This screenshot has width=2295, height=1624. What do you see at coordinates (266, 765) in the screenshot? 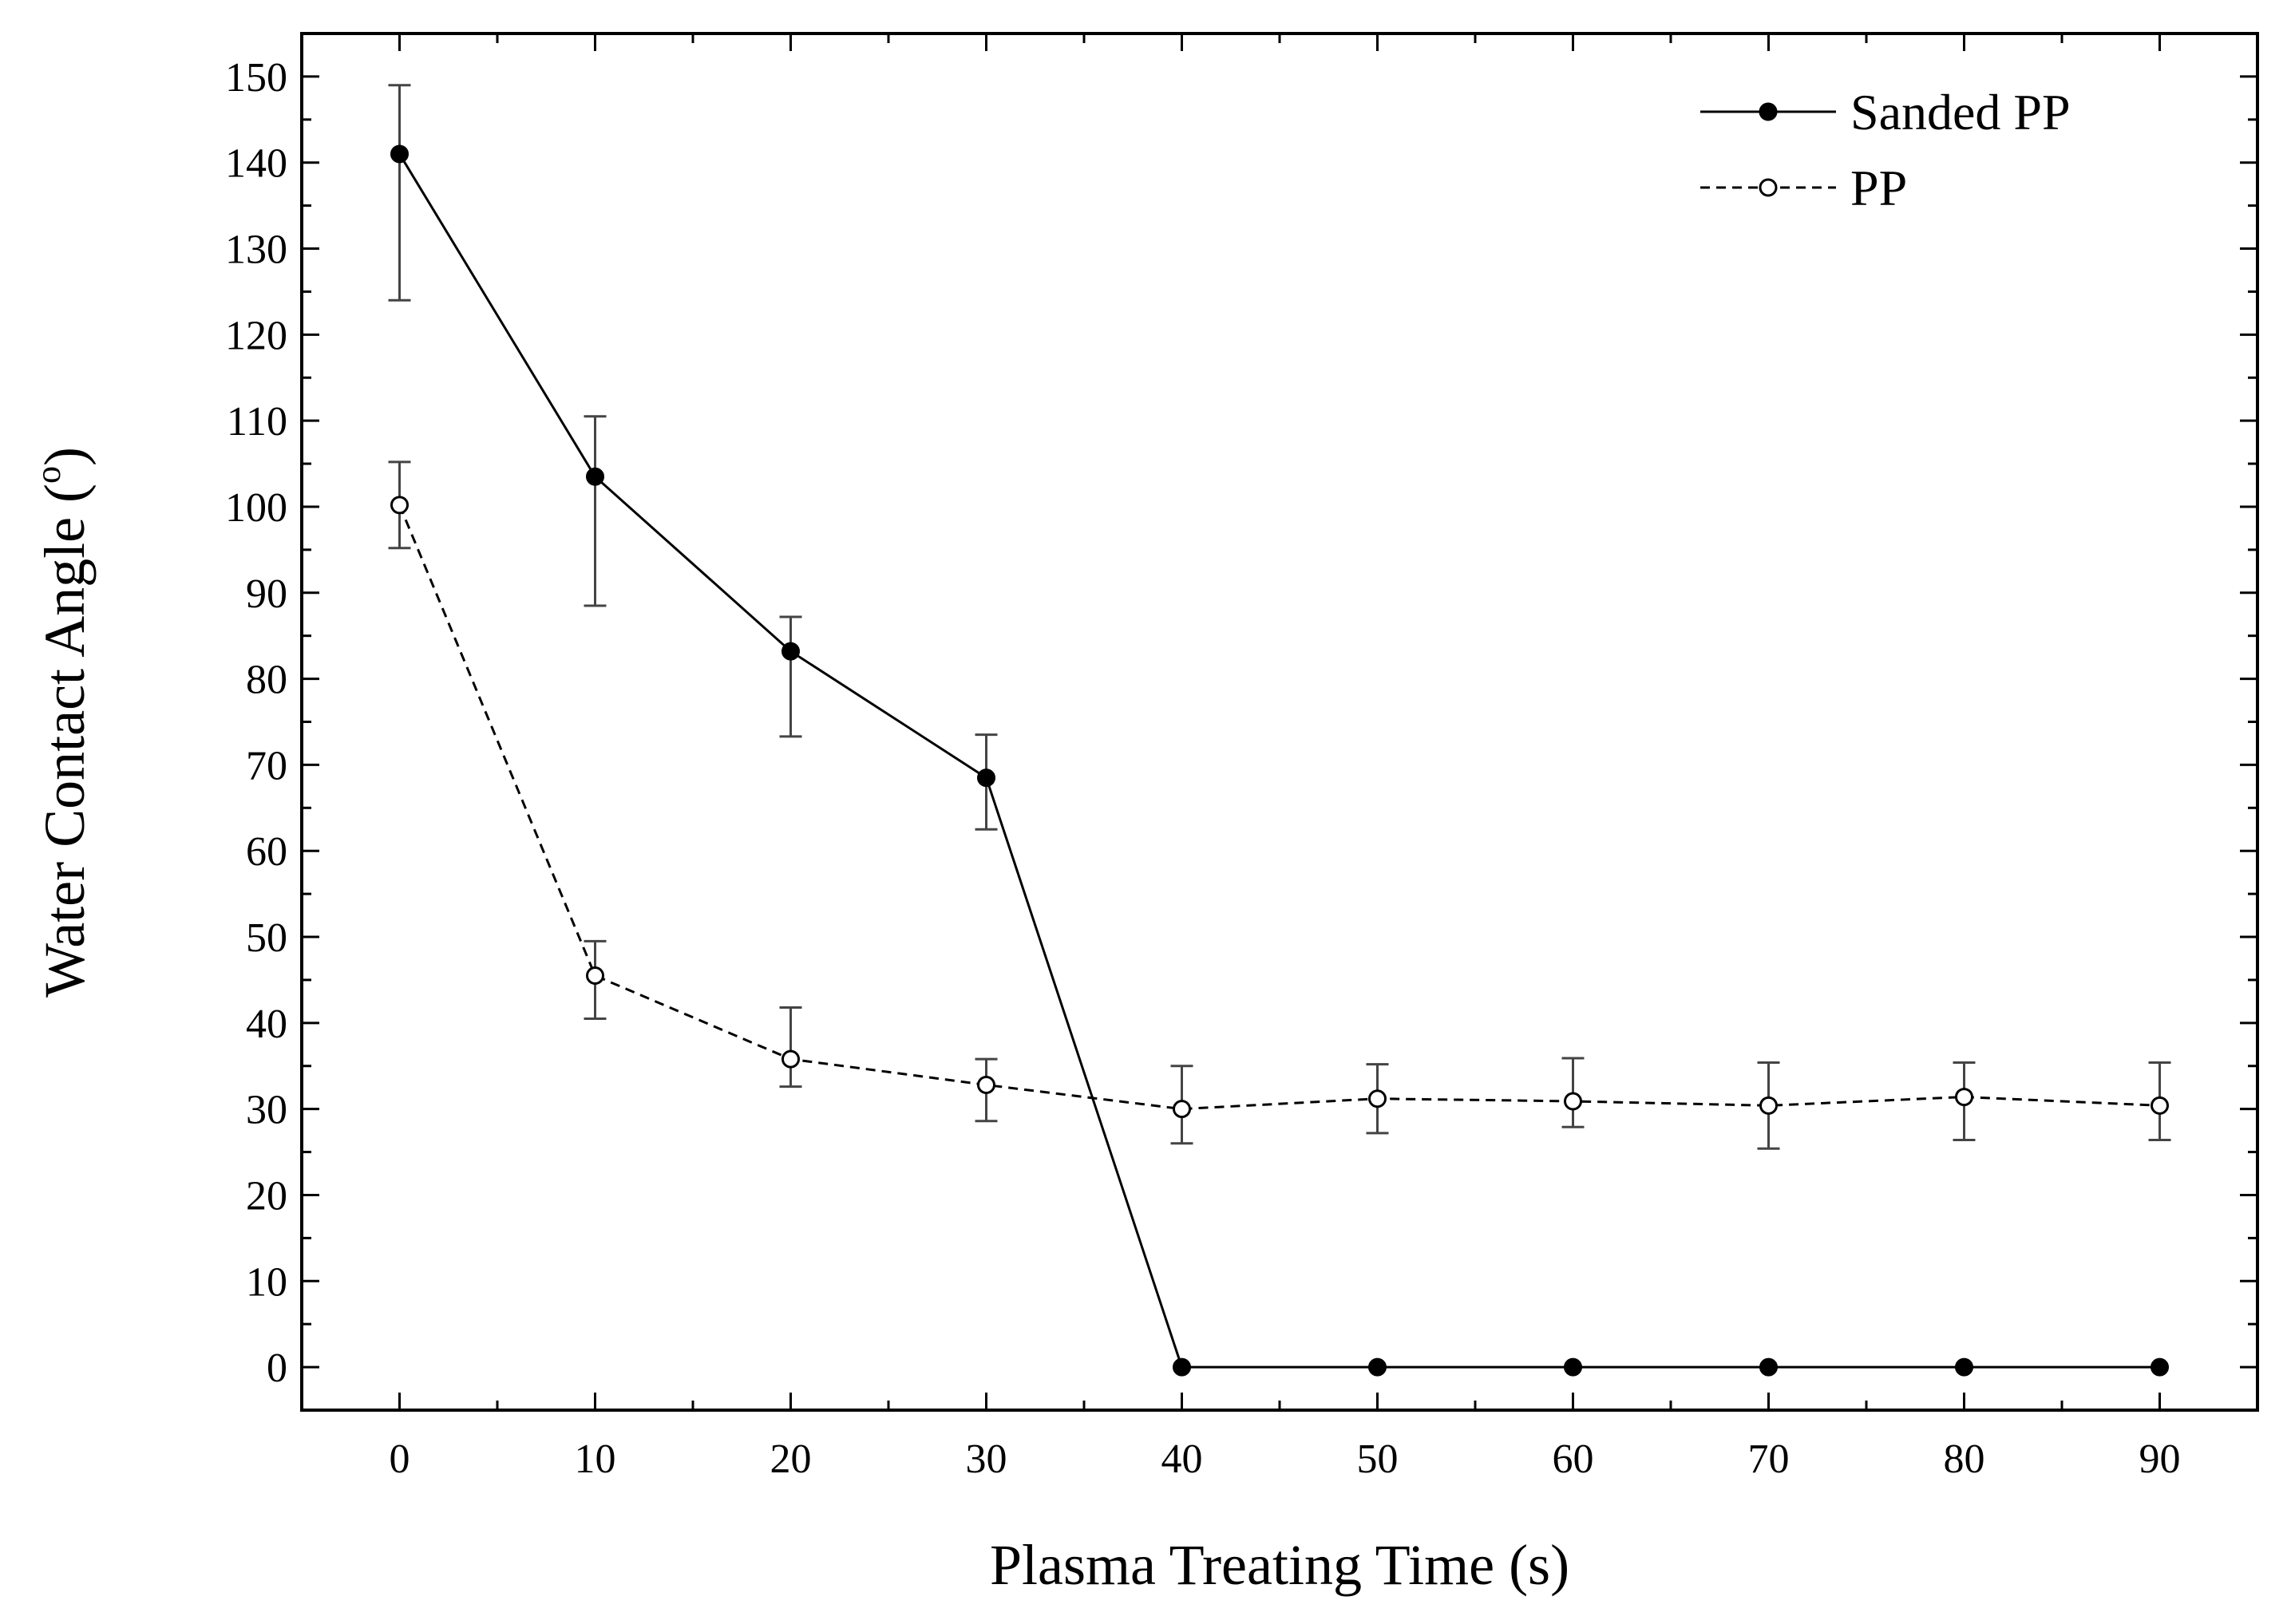
I see `y-tick-label: 70` at bounding box center [266, 765].